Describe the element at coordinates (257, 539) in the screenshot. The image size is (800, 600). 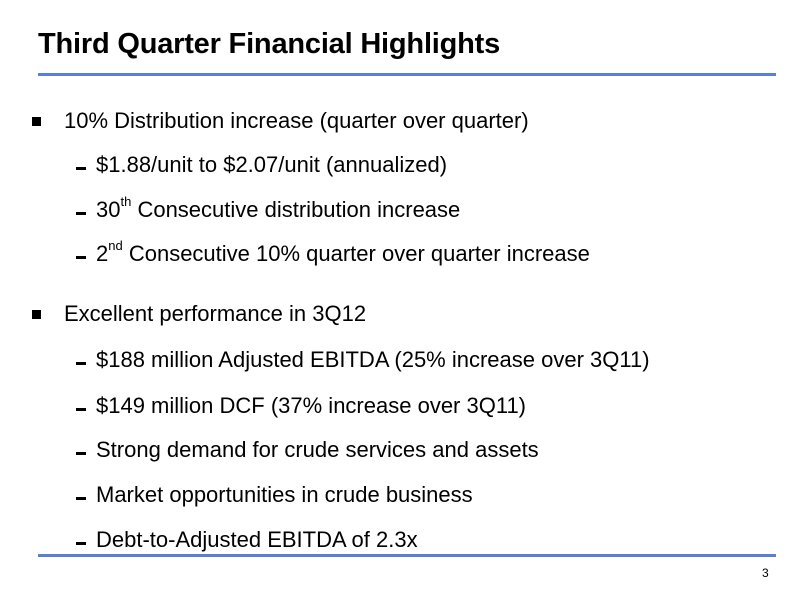
I see `section-2-item-5: Debt-to-Adjusted EBITDA of 2.3x` at that location.